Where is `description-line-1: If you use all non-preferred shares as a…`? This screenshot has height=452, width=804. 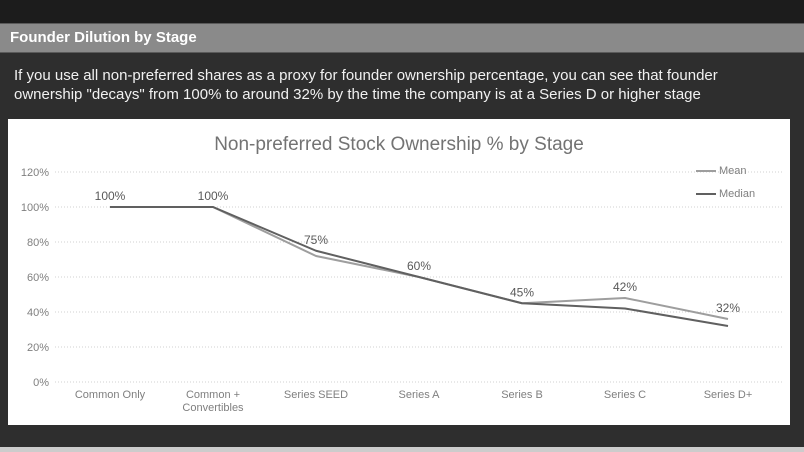 description-line-1: If you use all non-preferred shares as a… is located at coordinates (366, 75).